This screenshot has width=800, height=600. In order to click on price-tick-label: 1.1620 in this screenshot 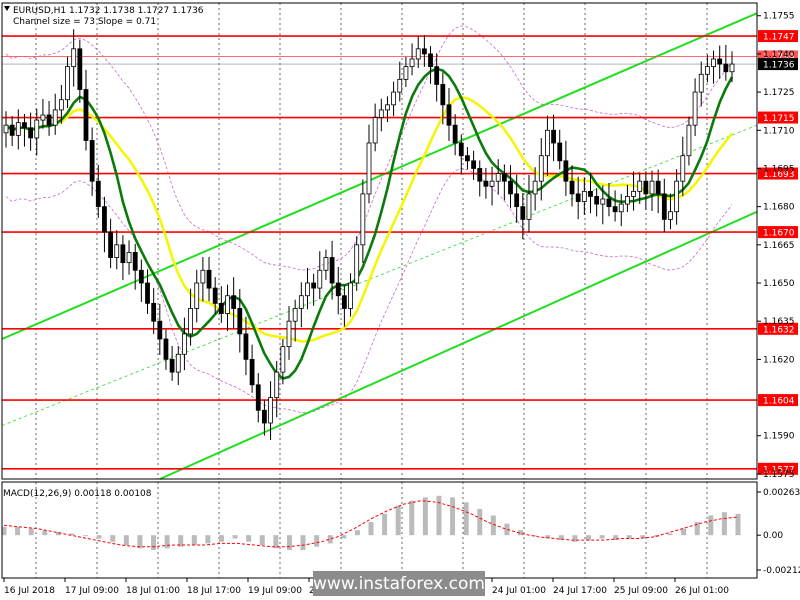, I will do `click(779, 360)`.